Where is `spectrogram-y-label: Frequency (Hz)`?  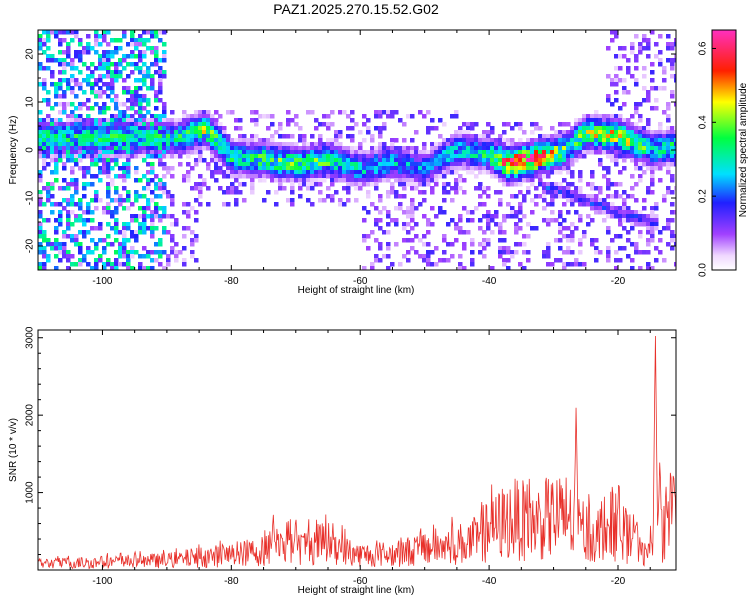 spectrogram-y-label: Frequency (Hz) is located at coordinates (13, 150).